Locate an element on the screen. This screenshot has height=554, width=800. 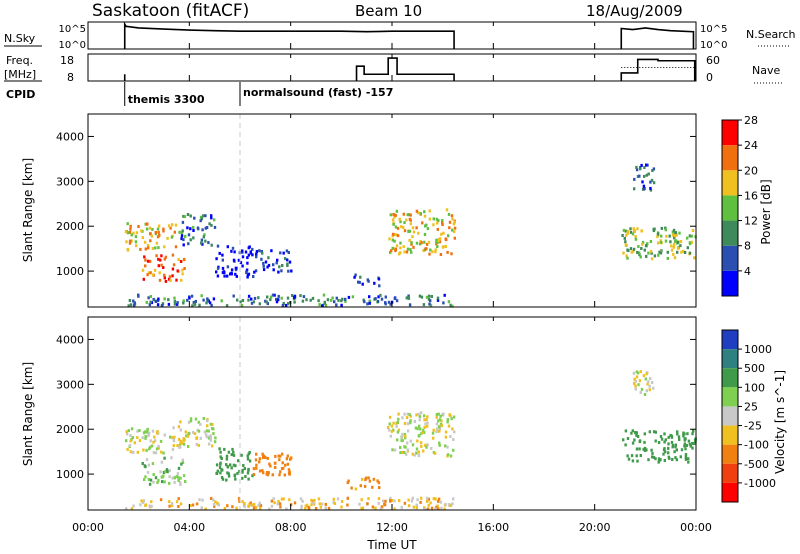
nsky-label: N.Sky is located at coordinates (20, 38).